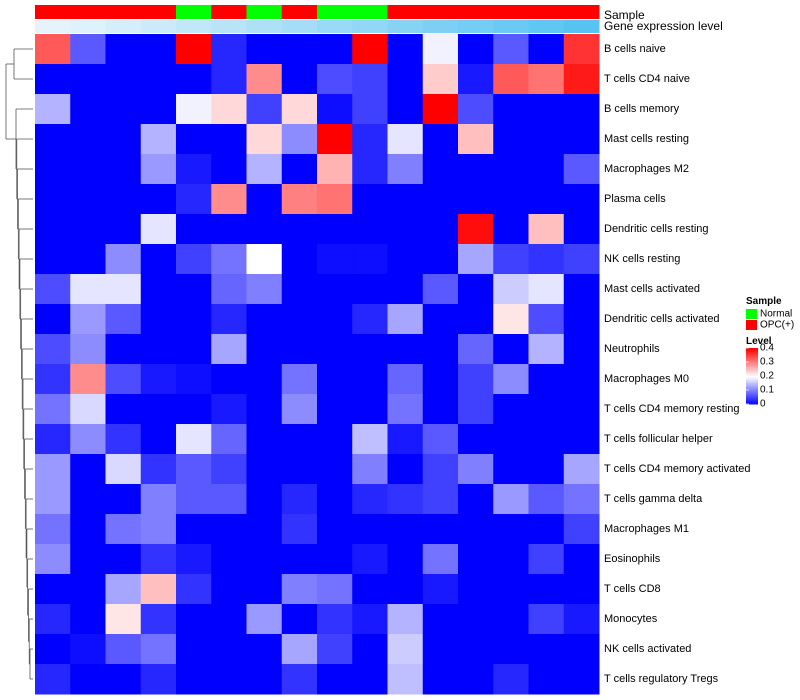 The height and width of the screenshot is (700, 800). Describe the element at coordinates (646, 529) in the screenshot. I see `row-label: Macrophages M1` at that location.